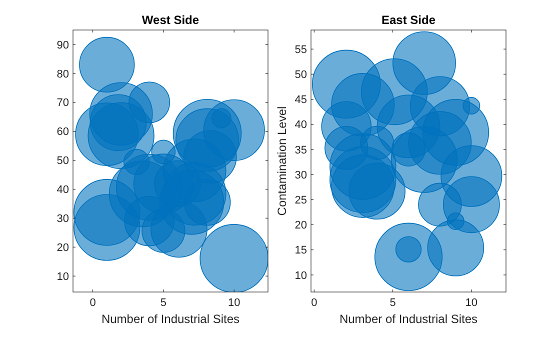 Image resolution: width=560 pixels, height=337 pixels. Describe the element at coordinates (62, 45) in the screenshot. I see `y-tick-label: 90` at that location.